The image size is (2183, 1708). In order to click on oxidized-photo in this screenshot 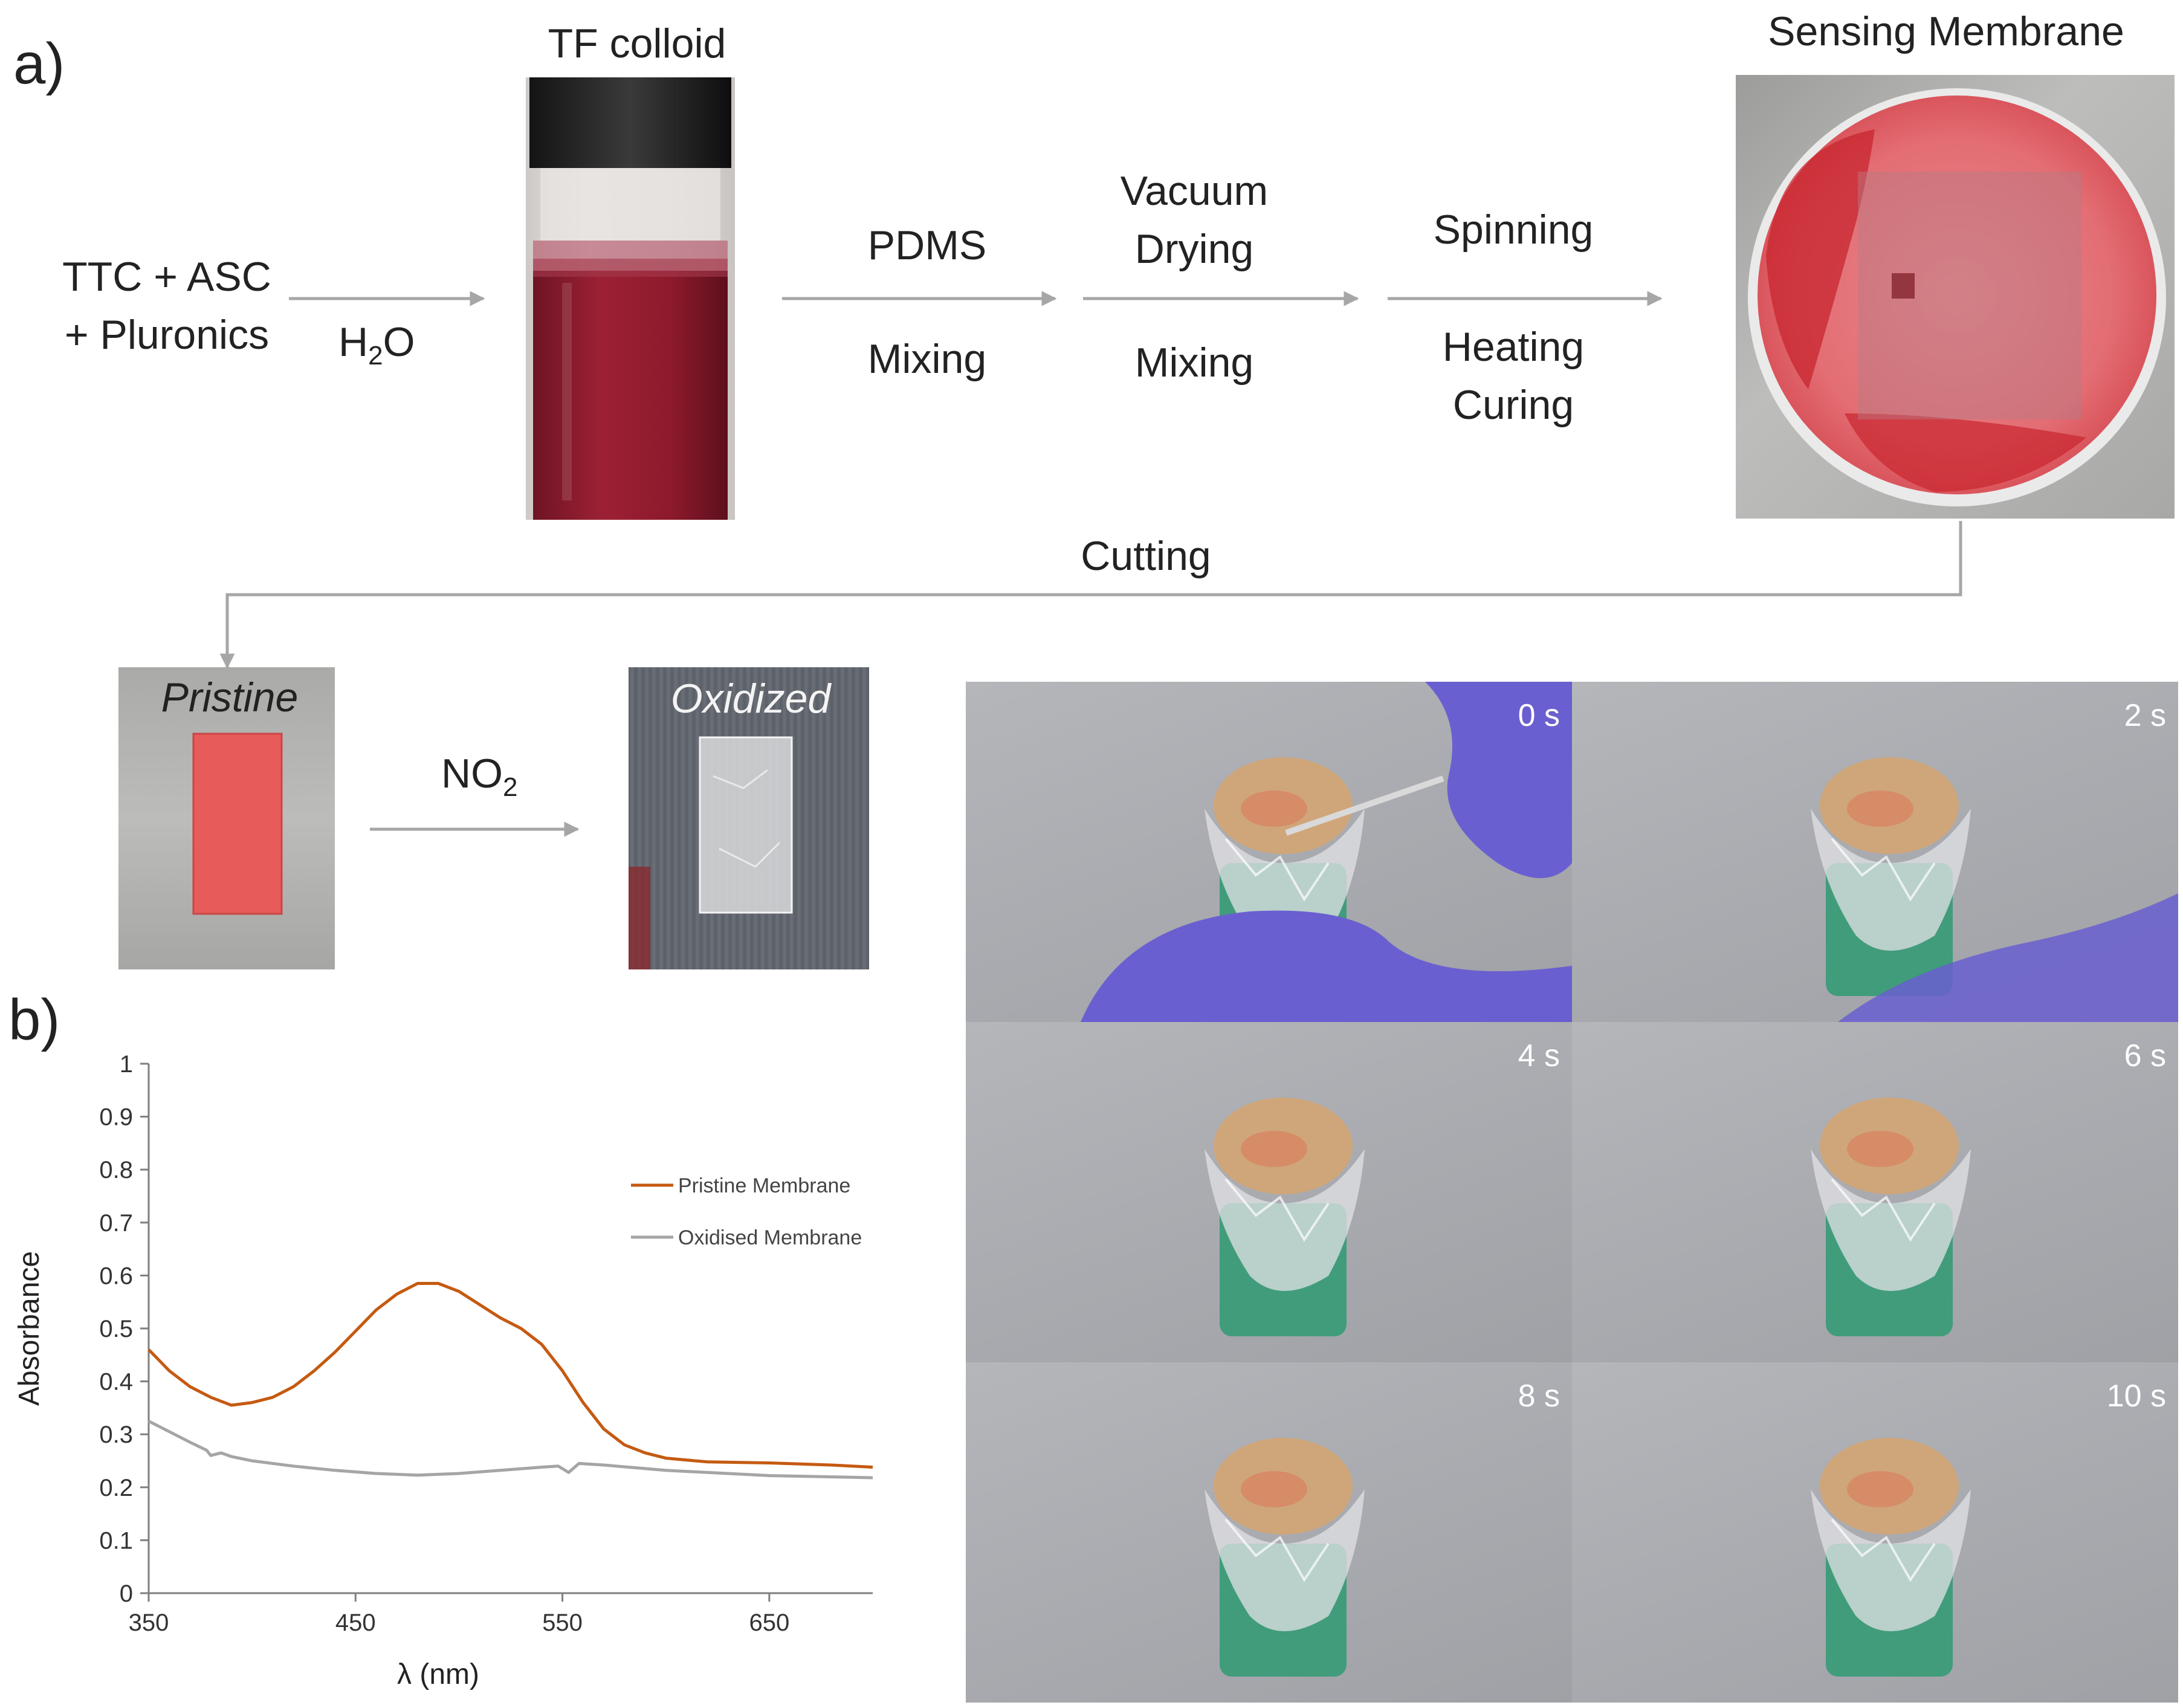, I will do `click(749, 818)`.